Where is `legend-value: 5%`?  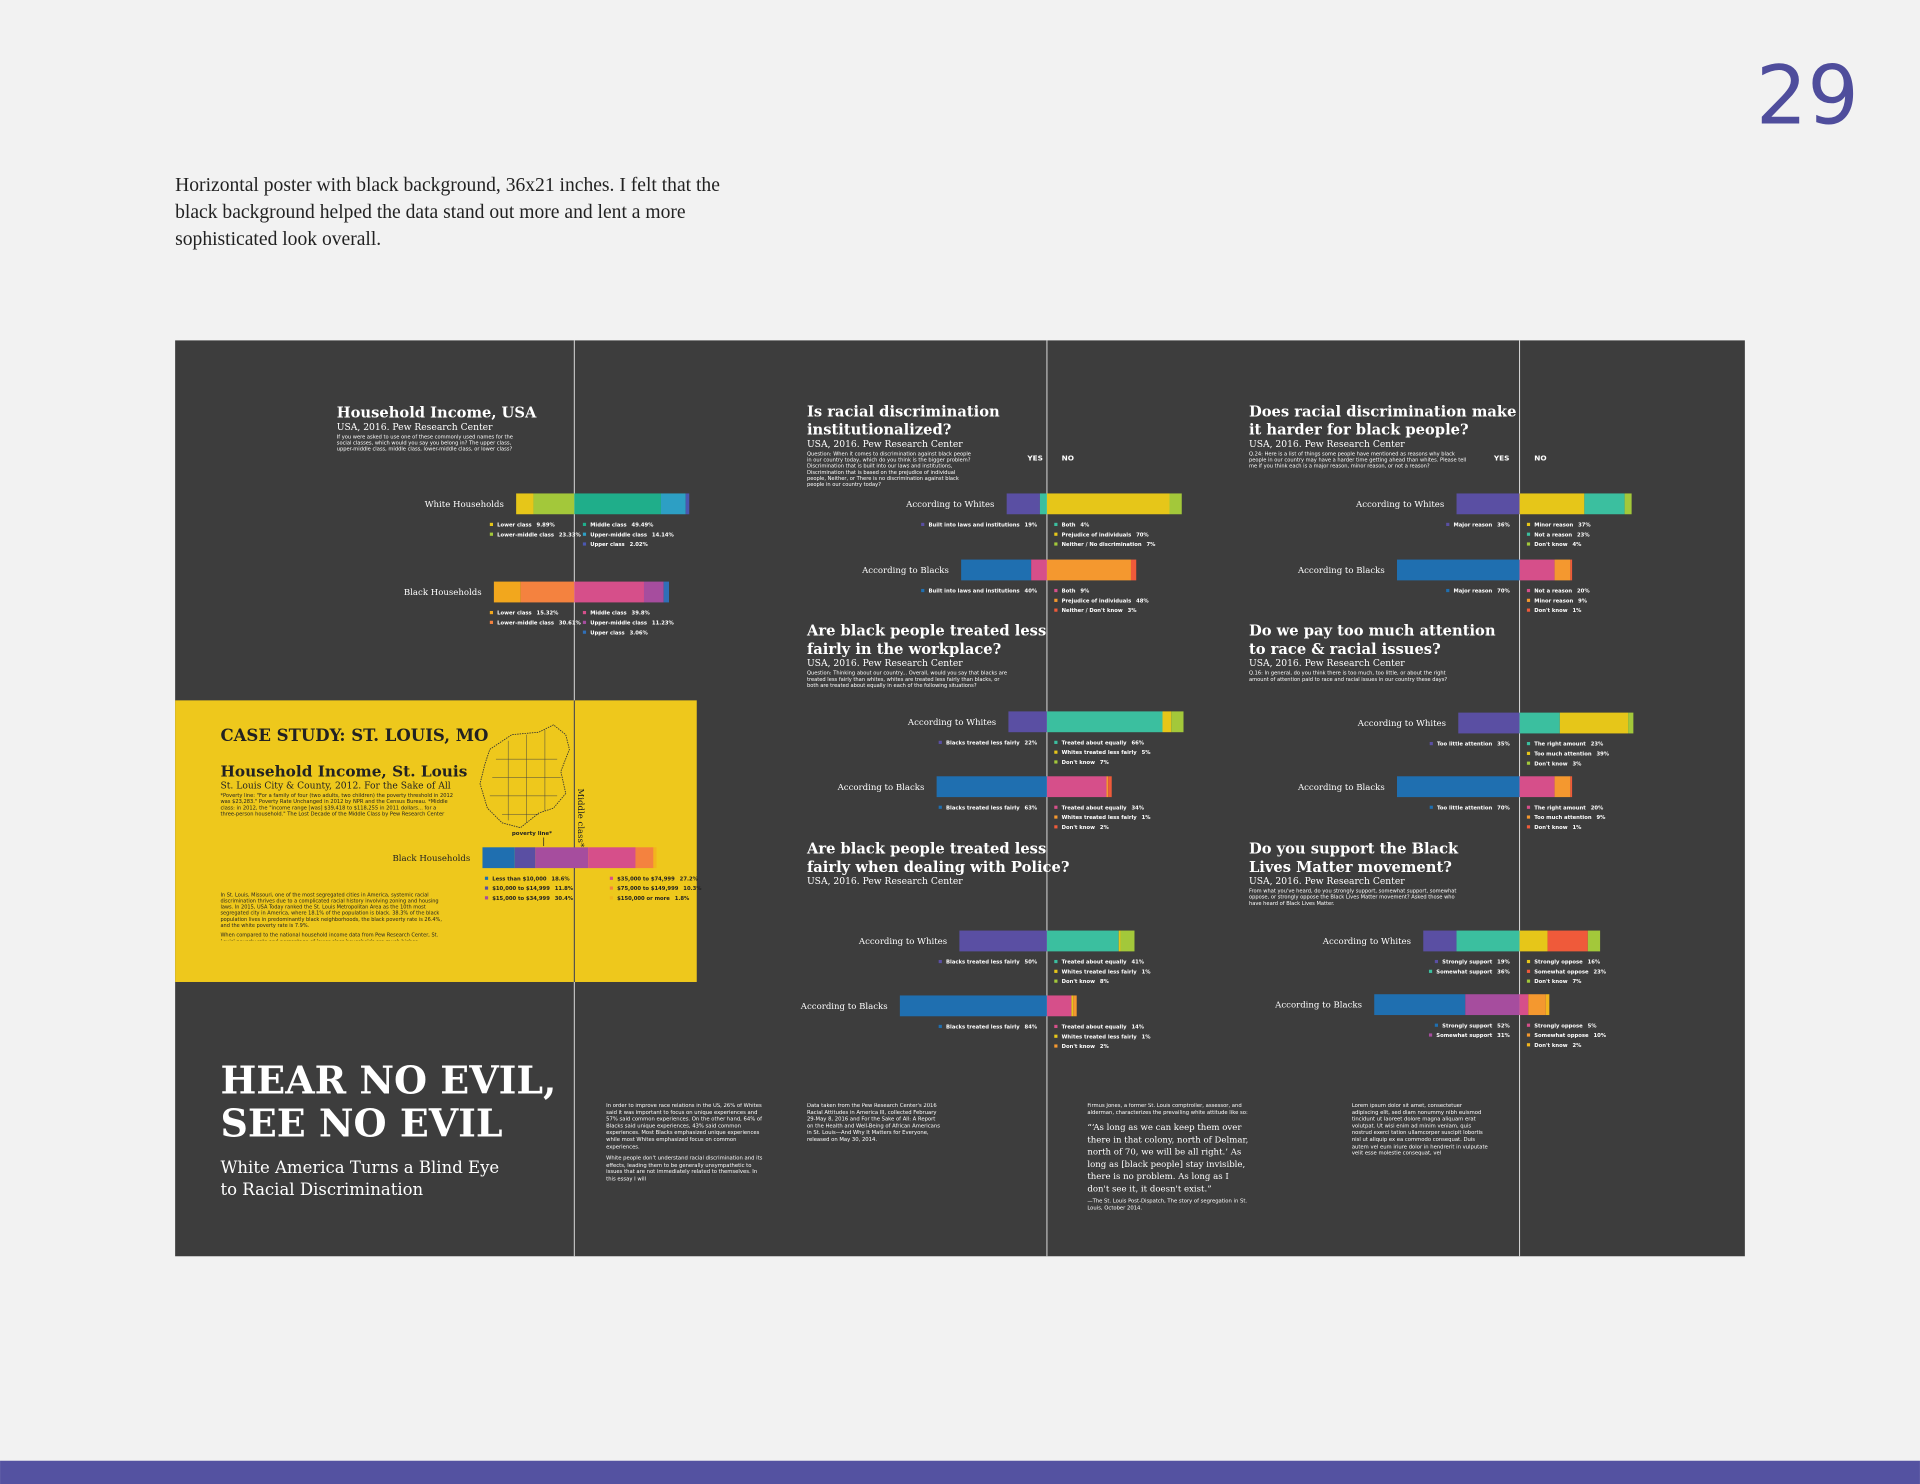
legend-value: 5% is located at coordinates (1147, 753).